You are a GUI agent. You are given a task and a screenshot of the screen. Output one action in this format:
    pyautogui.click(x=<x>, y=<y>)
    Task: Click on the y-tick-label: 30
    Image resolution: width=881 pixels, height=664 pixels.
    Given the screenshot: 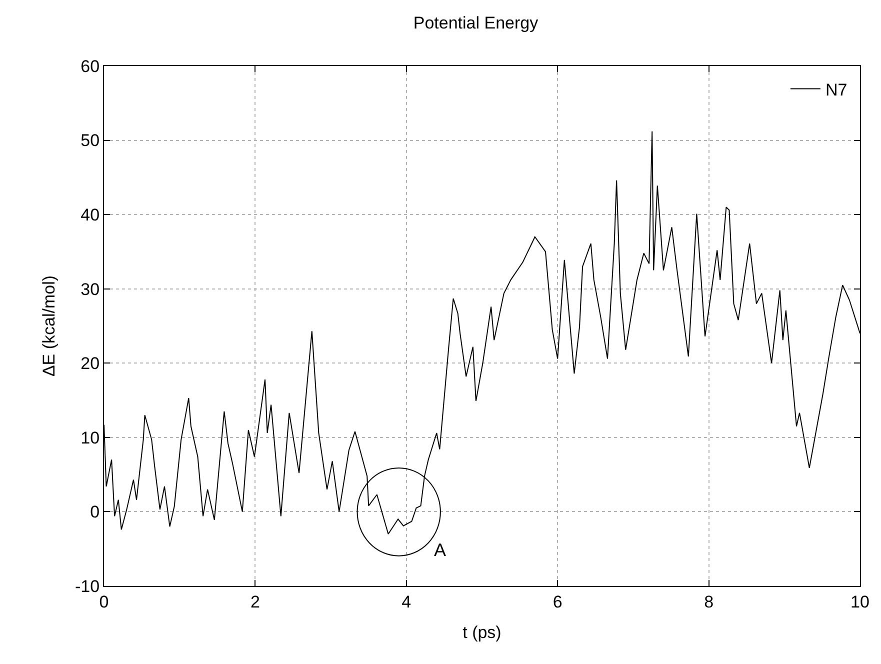 What is the action you would take?
    pyautogui.click(x=90, y=289)
    